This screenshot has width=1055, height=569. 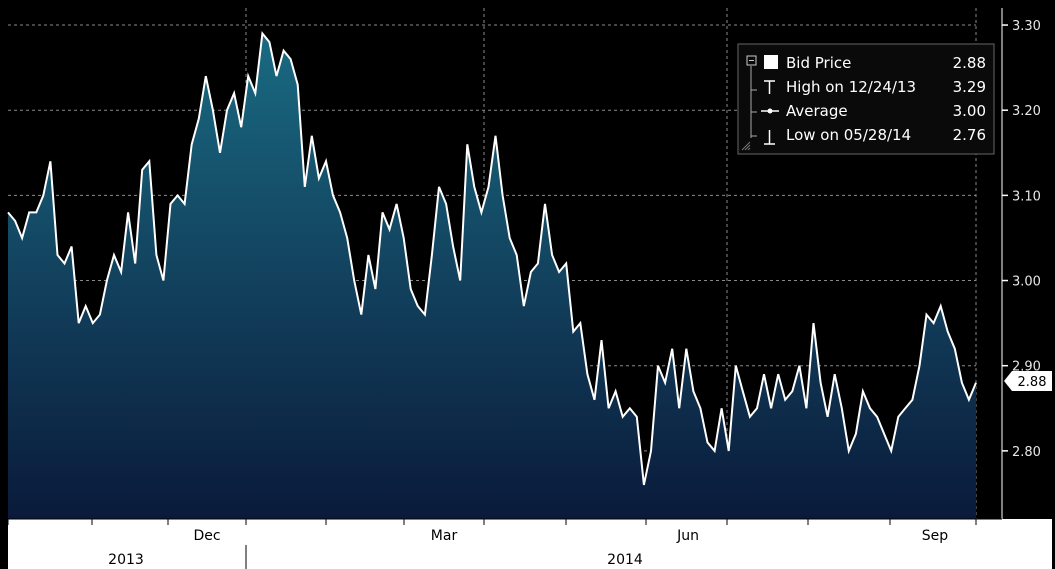 What do you see at coordinates (848, 135) in the screenshot?
I see `legend-label-low: Low on 05/28/14` at bounding box center [848, 135].